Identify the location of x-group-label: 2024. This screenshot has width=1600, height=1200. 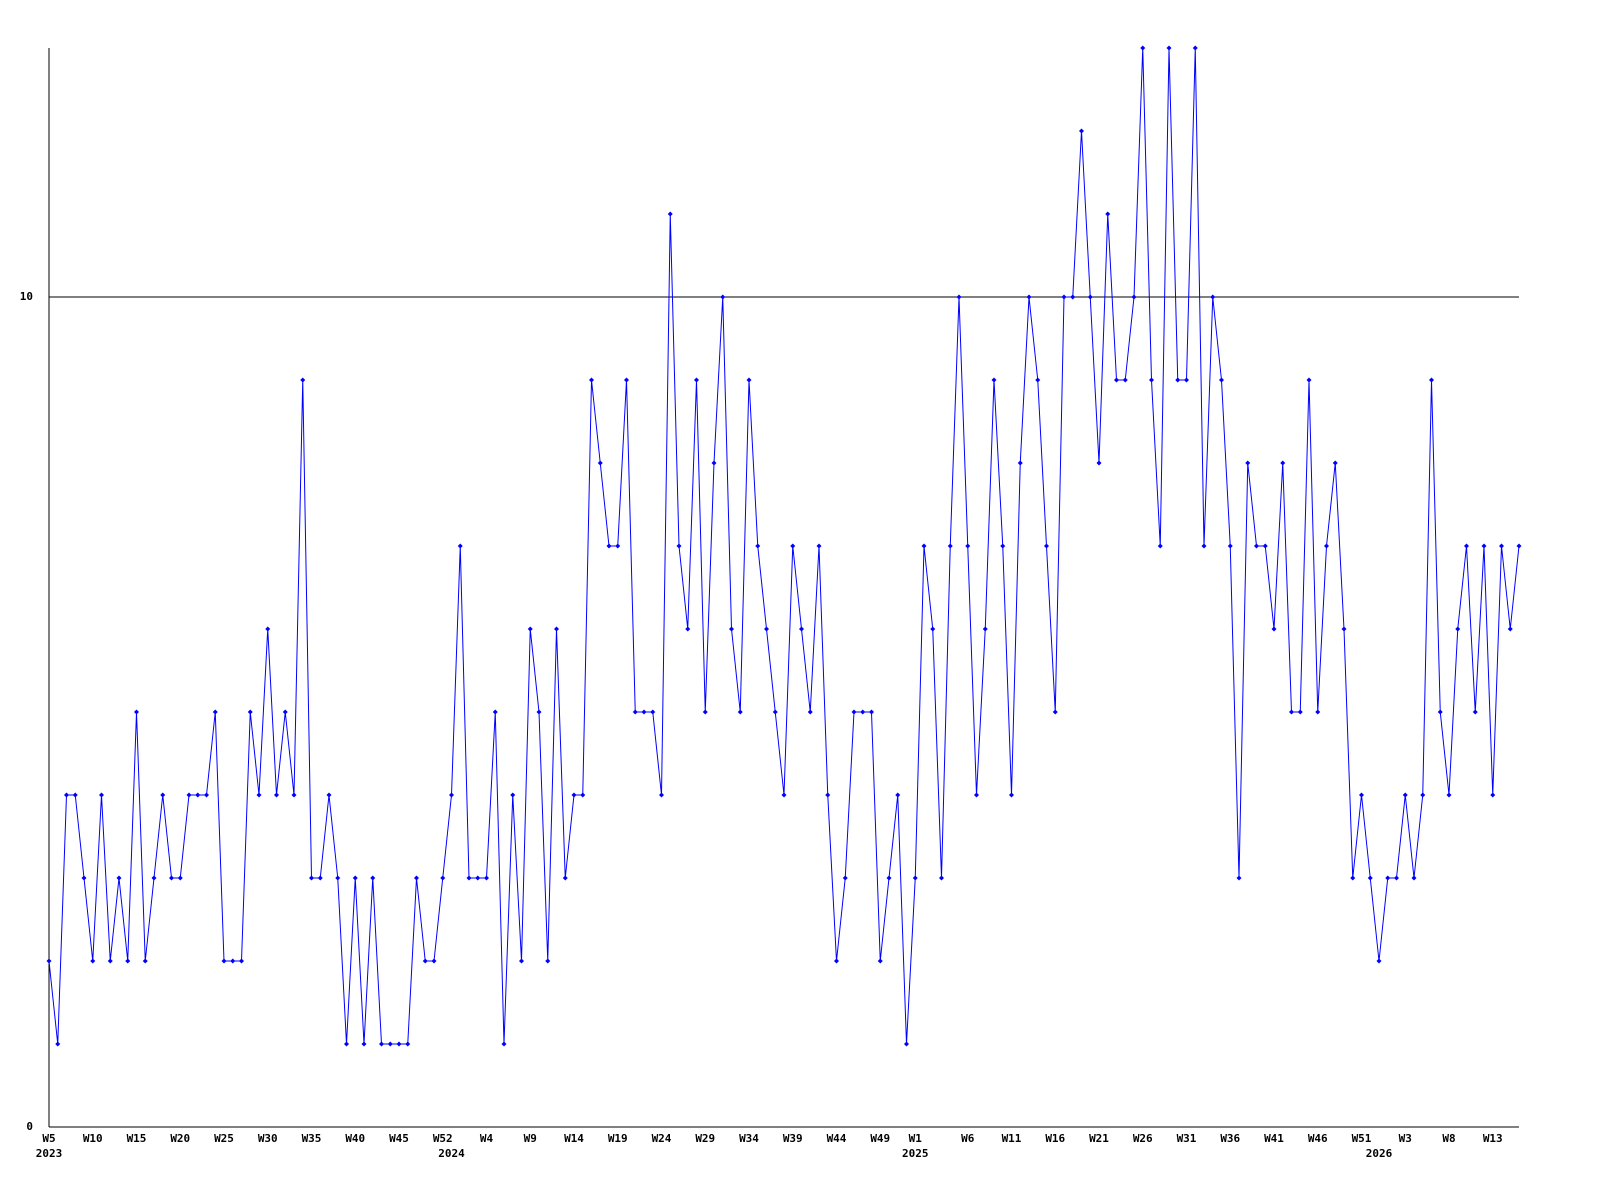
(451, 1153).